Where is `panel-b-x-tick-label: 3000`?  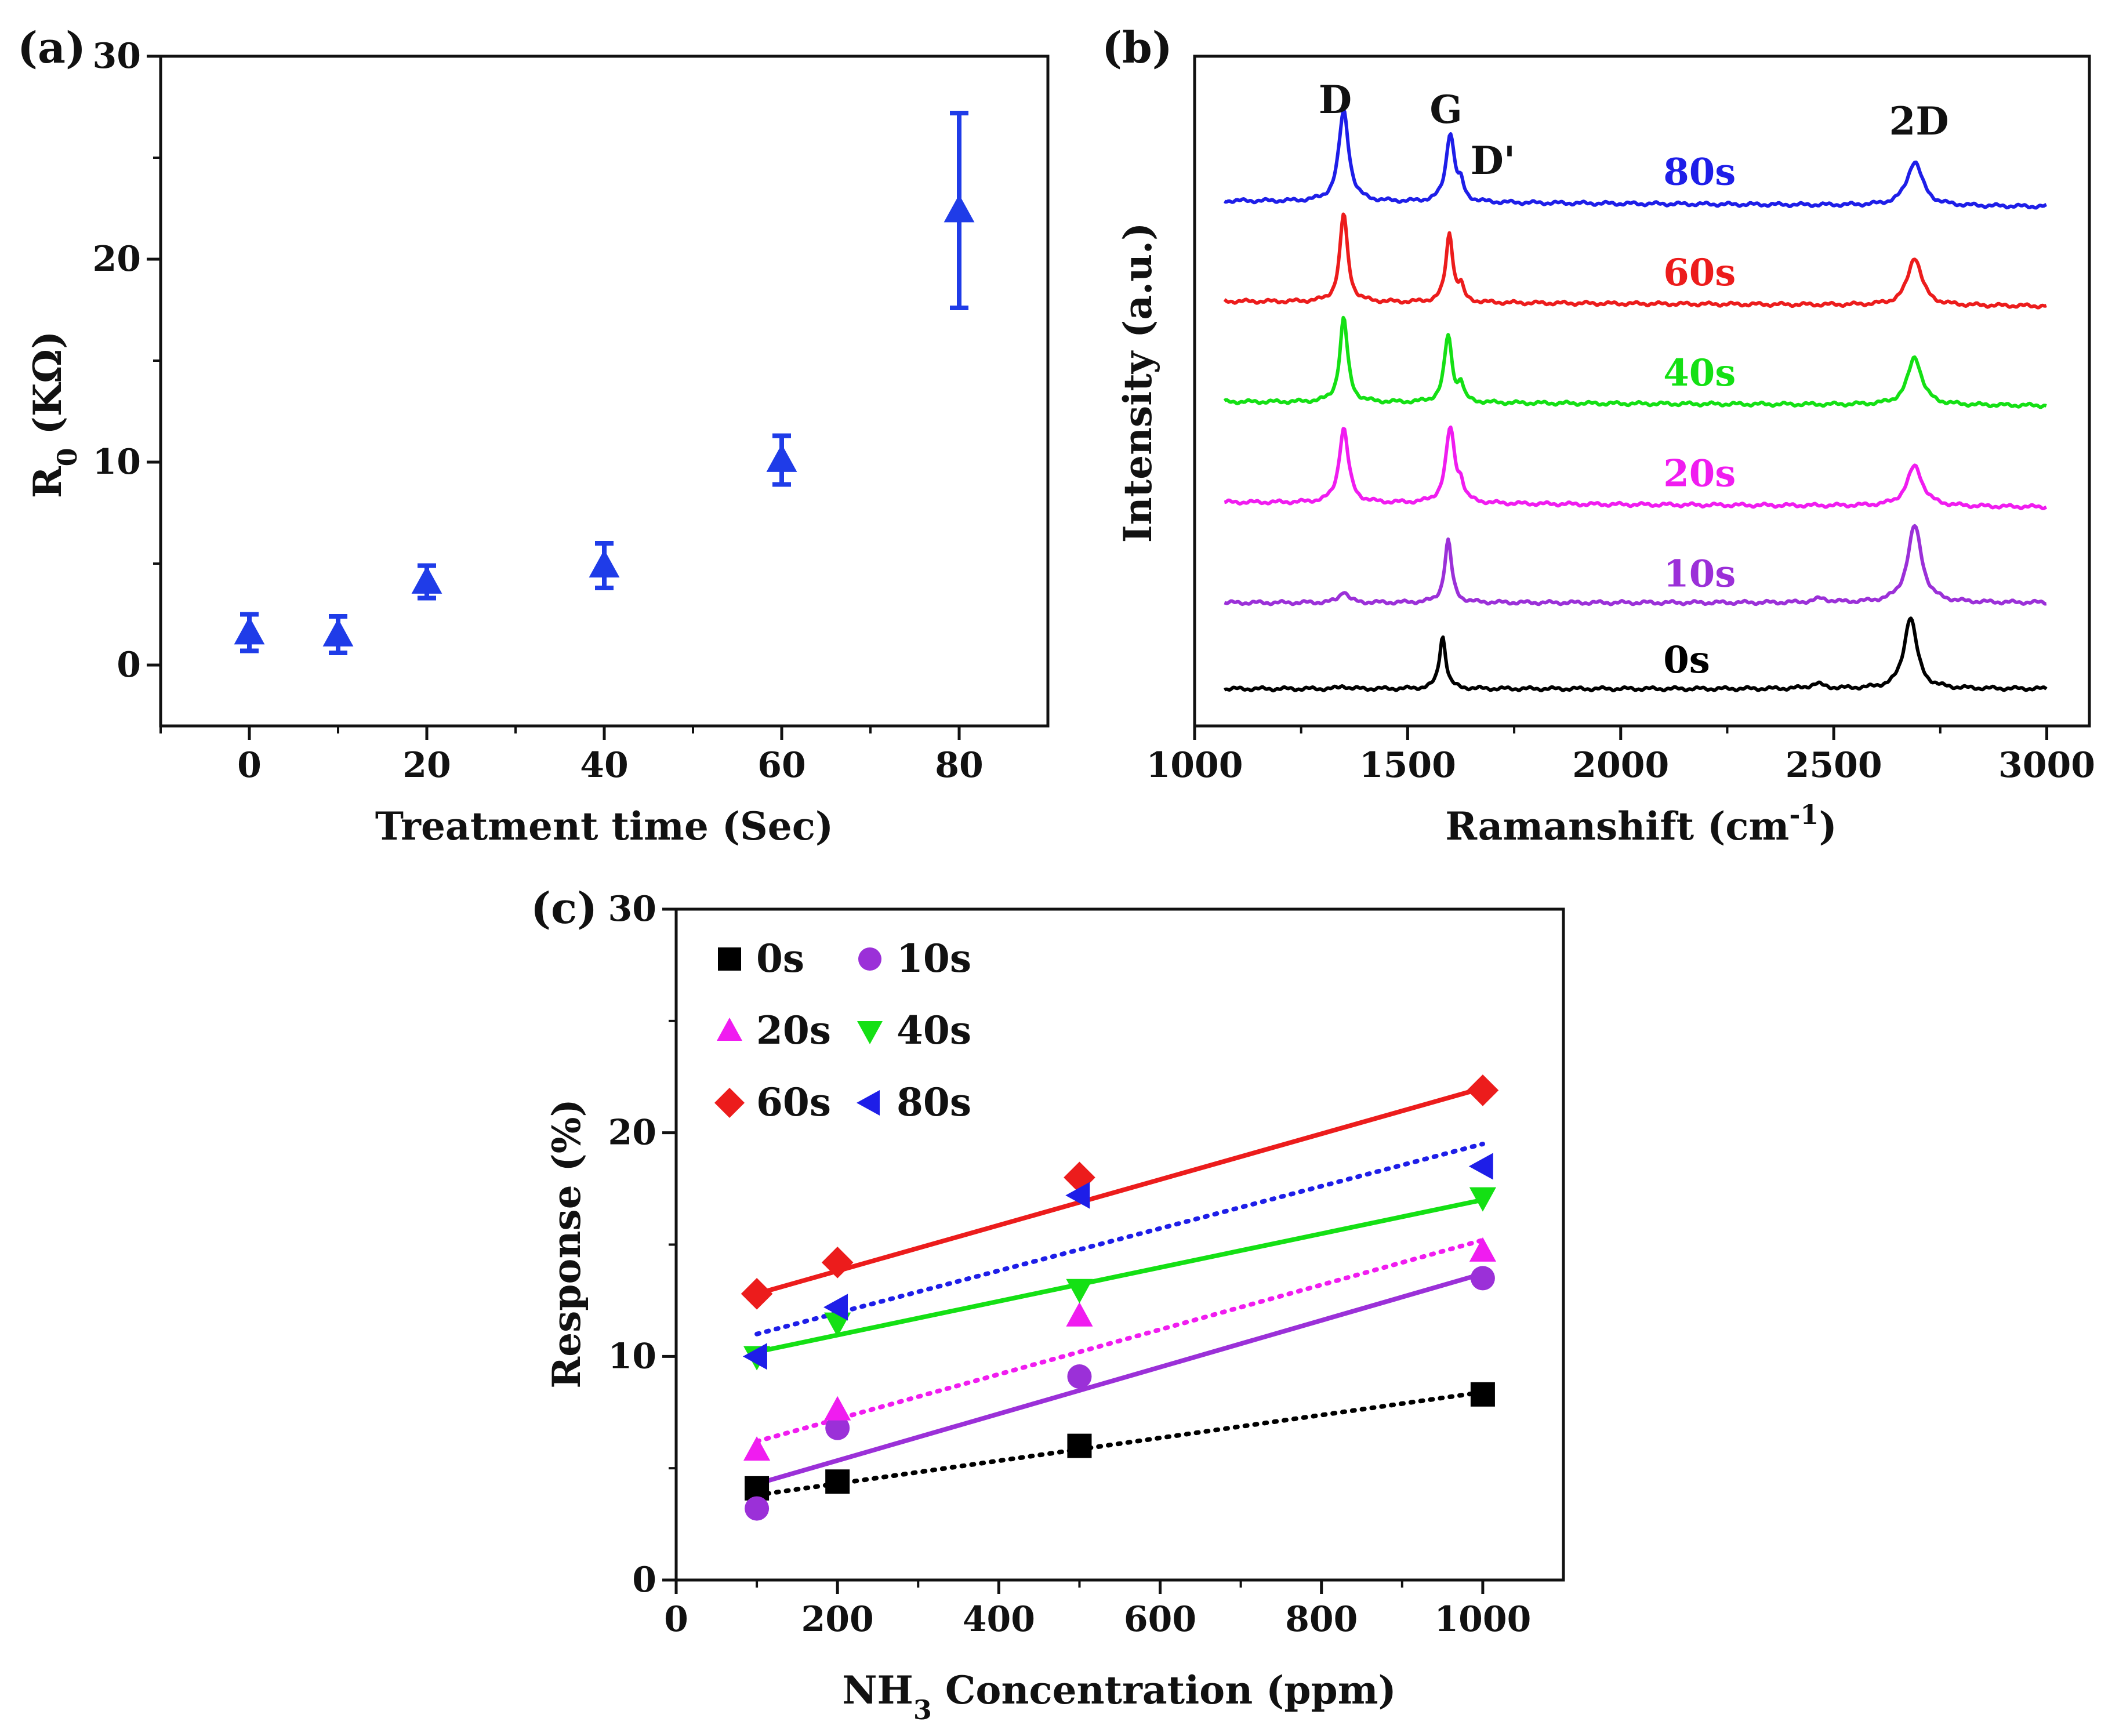 panel-b-x-tick-label: 3000 is located at coordinates (2047, 765).